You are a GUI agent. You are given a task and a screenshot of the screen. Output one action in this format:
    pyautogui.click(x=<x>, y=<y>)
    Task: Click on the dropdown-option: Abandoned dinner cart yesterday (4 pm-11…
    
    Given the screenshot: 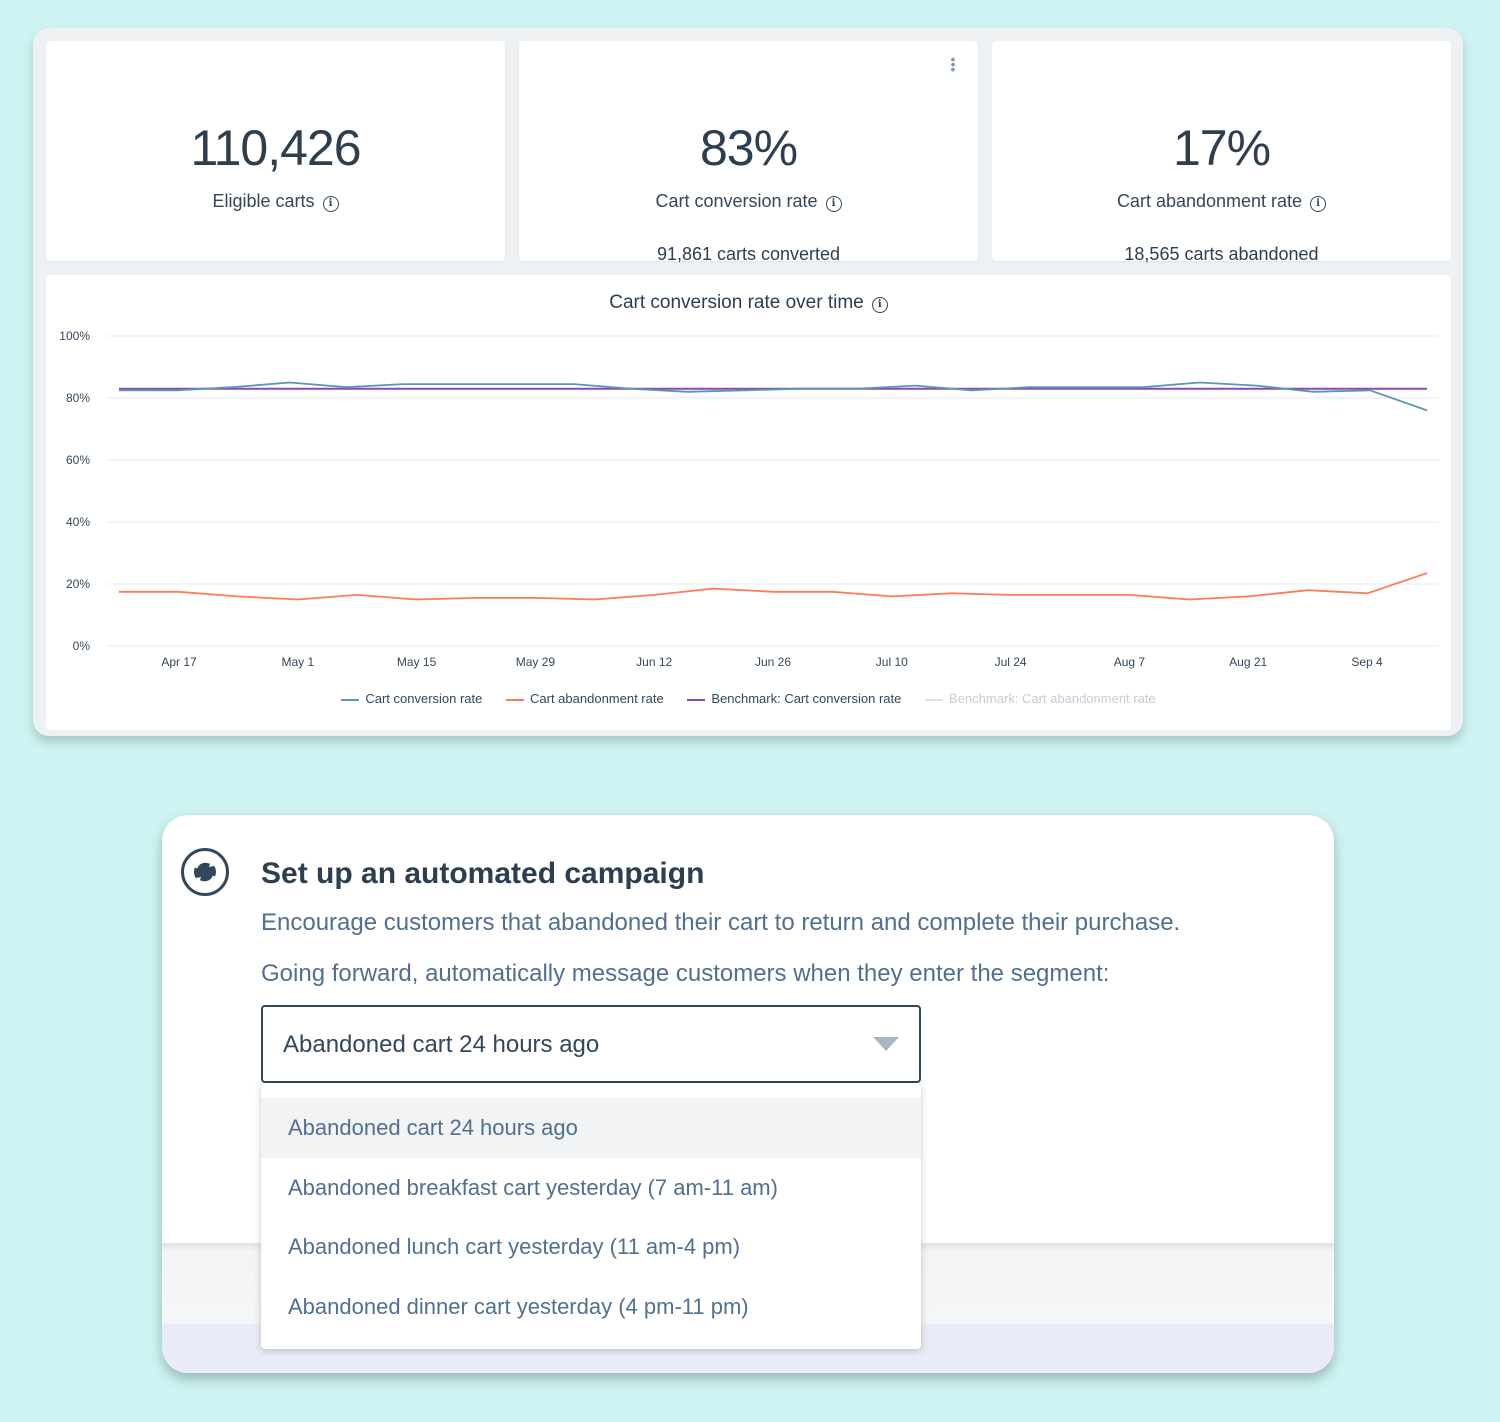 What is the action you would take?
    pyautogui.click(x=518, y=1306)
    